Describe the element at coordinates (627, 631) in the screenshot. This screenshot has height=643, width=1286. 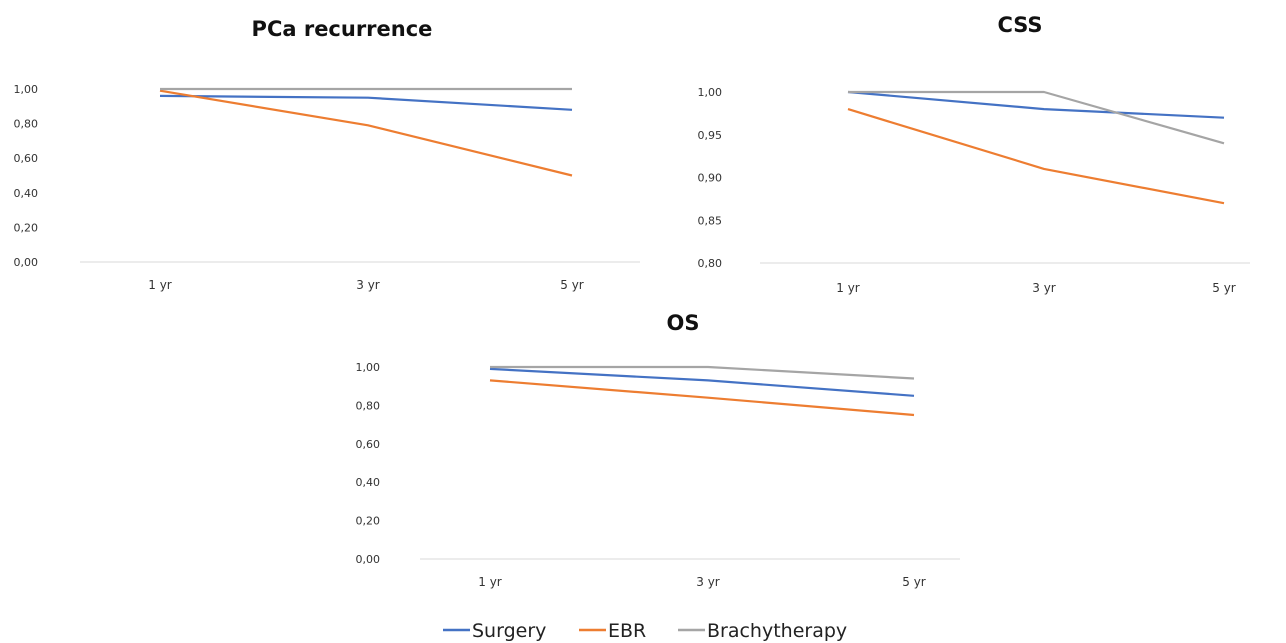
I see `legend-label-ebr: EBR` at that location.